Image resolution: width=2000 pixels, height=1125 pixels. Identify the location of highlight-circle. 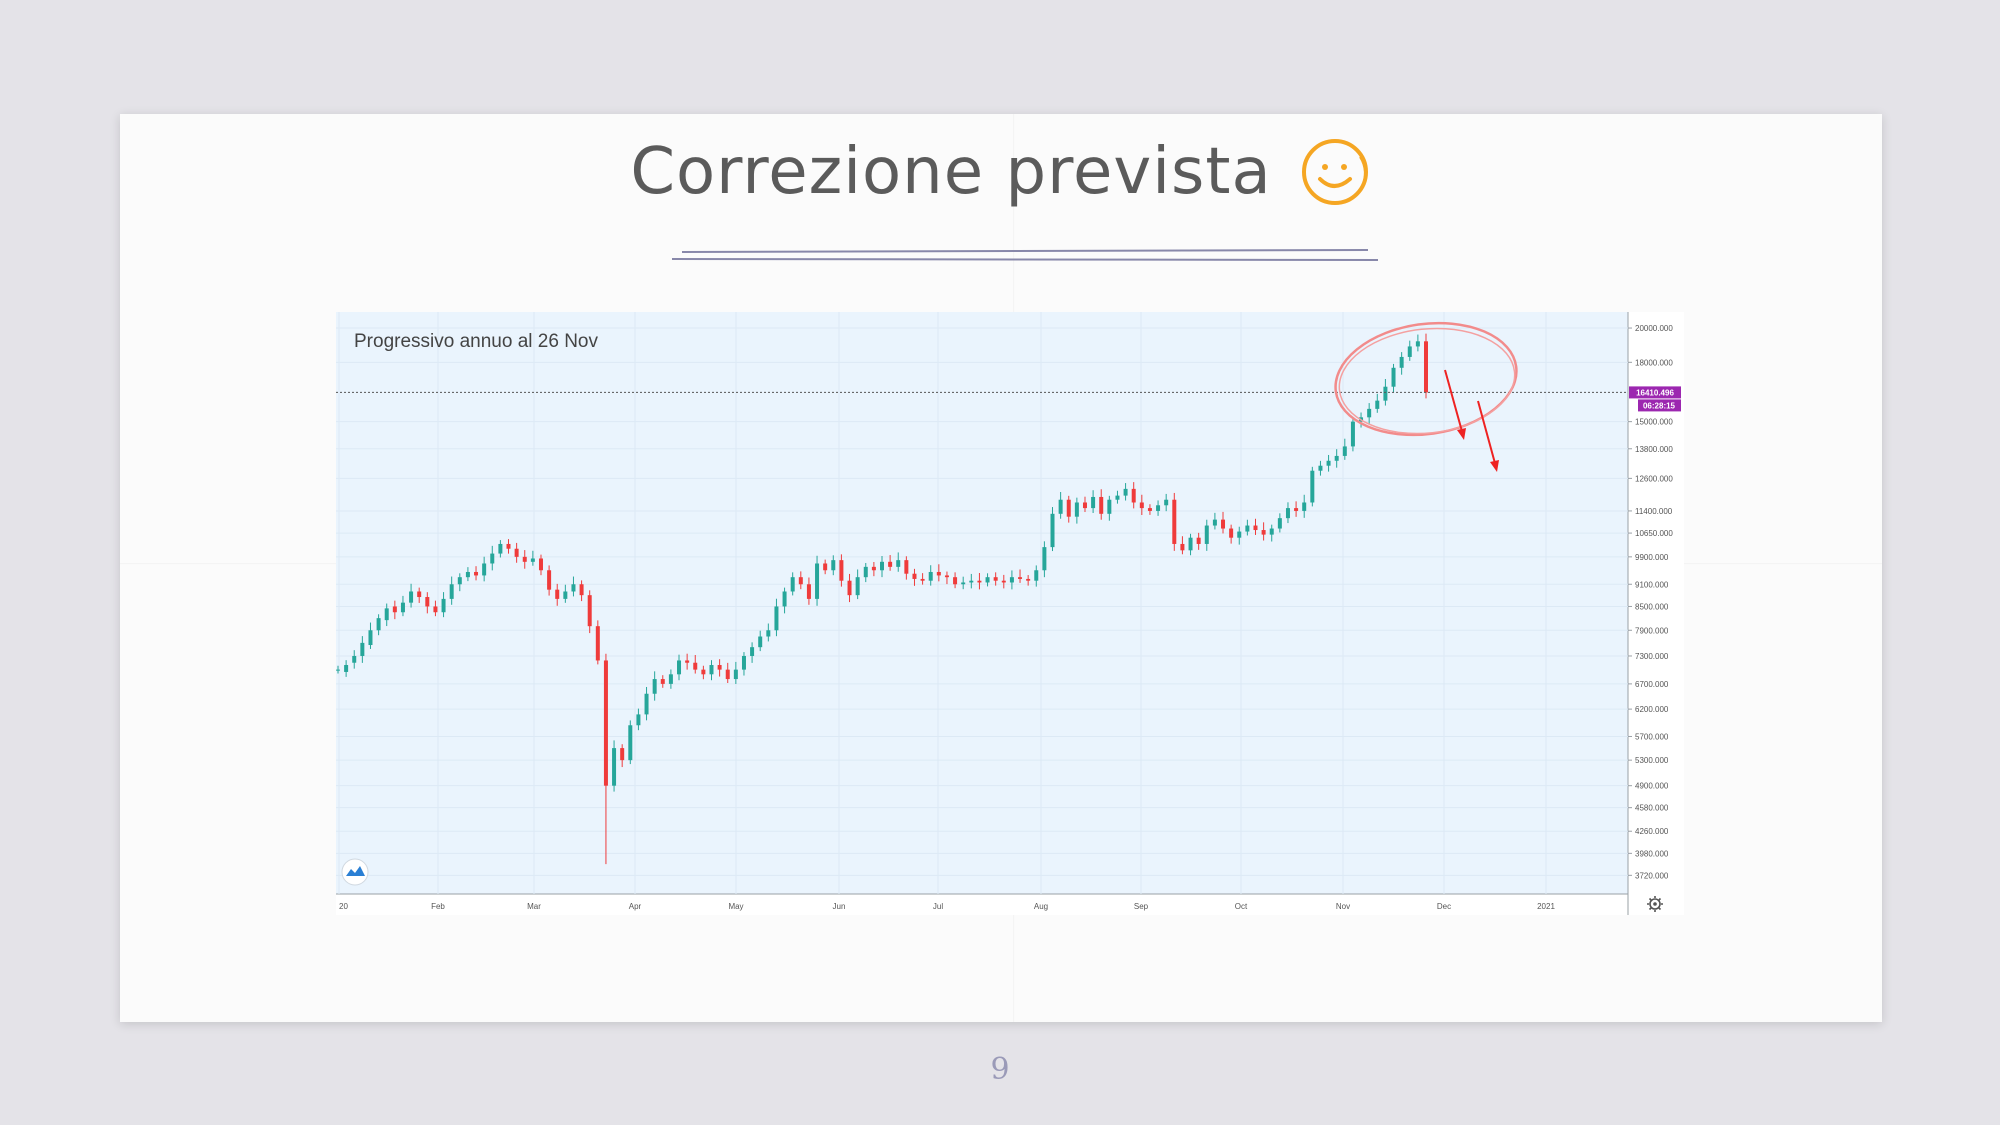
(1426, 379).